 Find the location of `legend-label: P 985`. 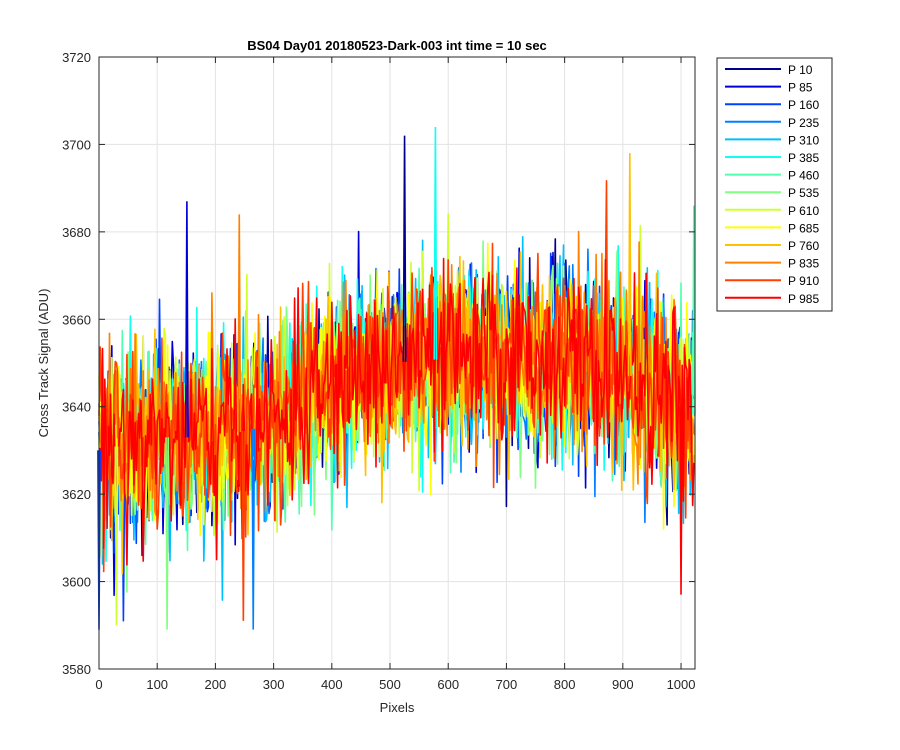

legend-label: P 985 is located at coordinates (803, 299).